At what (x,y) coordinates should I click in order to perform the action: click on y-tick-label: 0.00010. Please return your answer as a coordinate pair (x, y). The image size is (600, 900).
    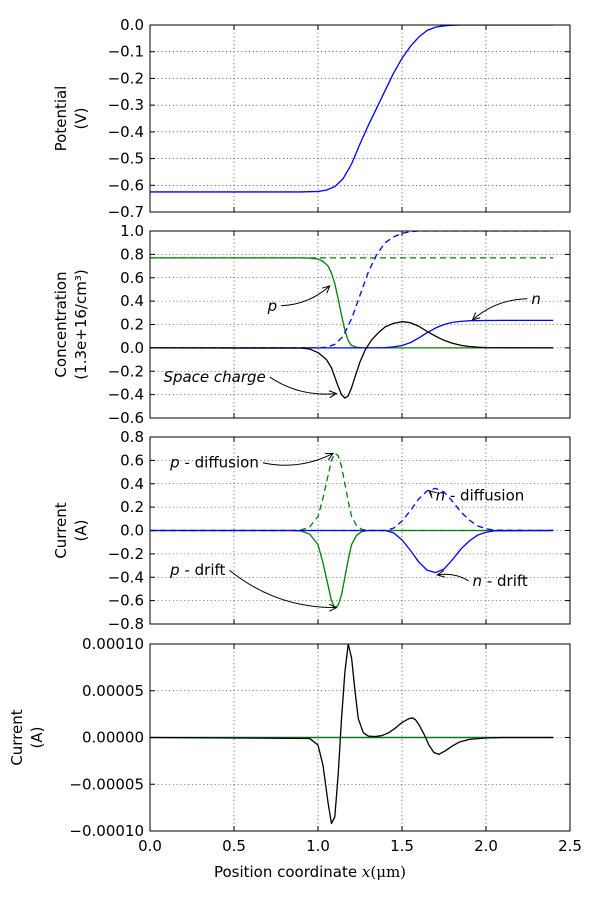
    Looking at the image, I should click on (113, 644).